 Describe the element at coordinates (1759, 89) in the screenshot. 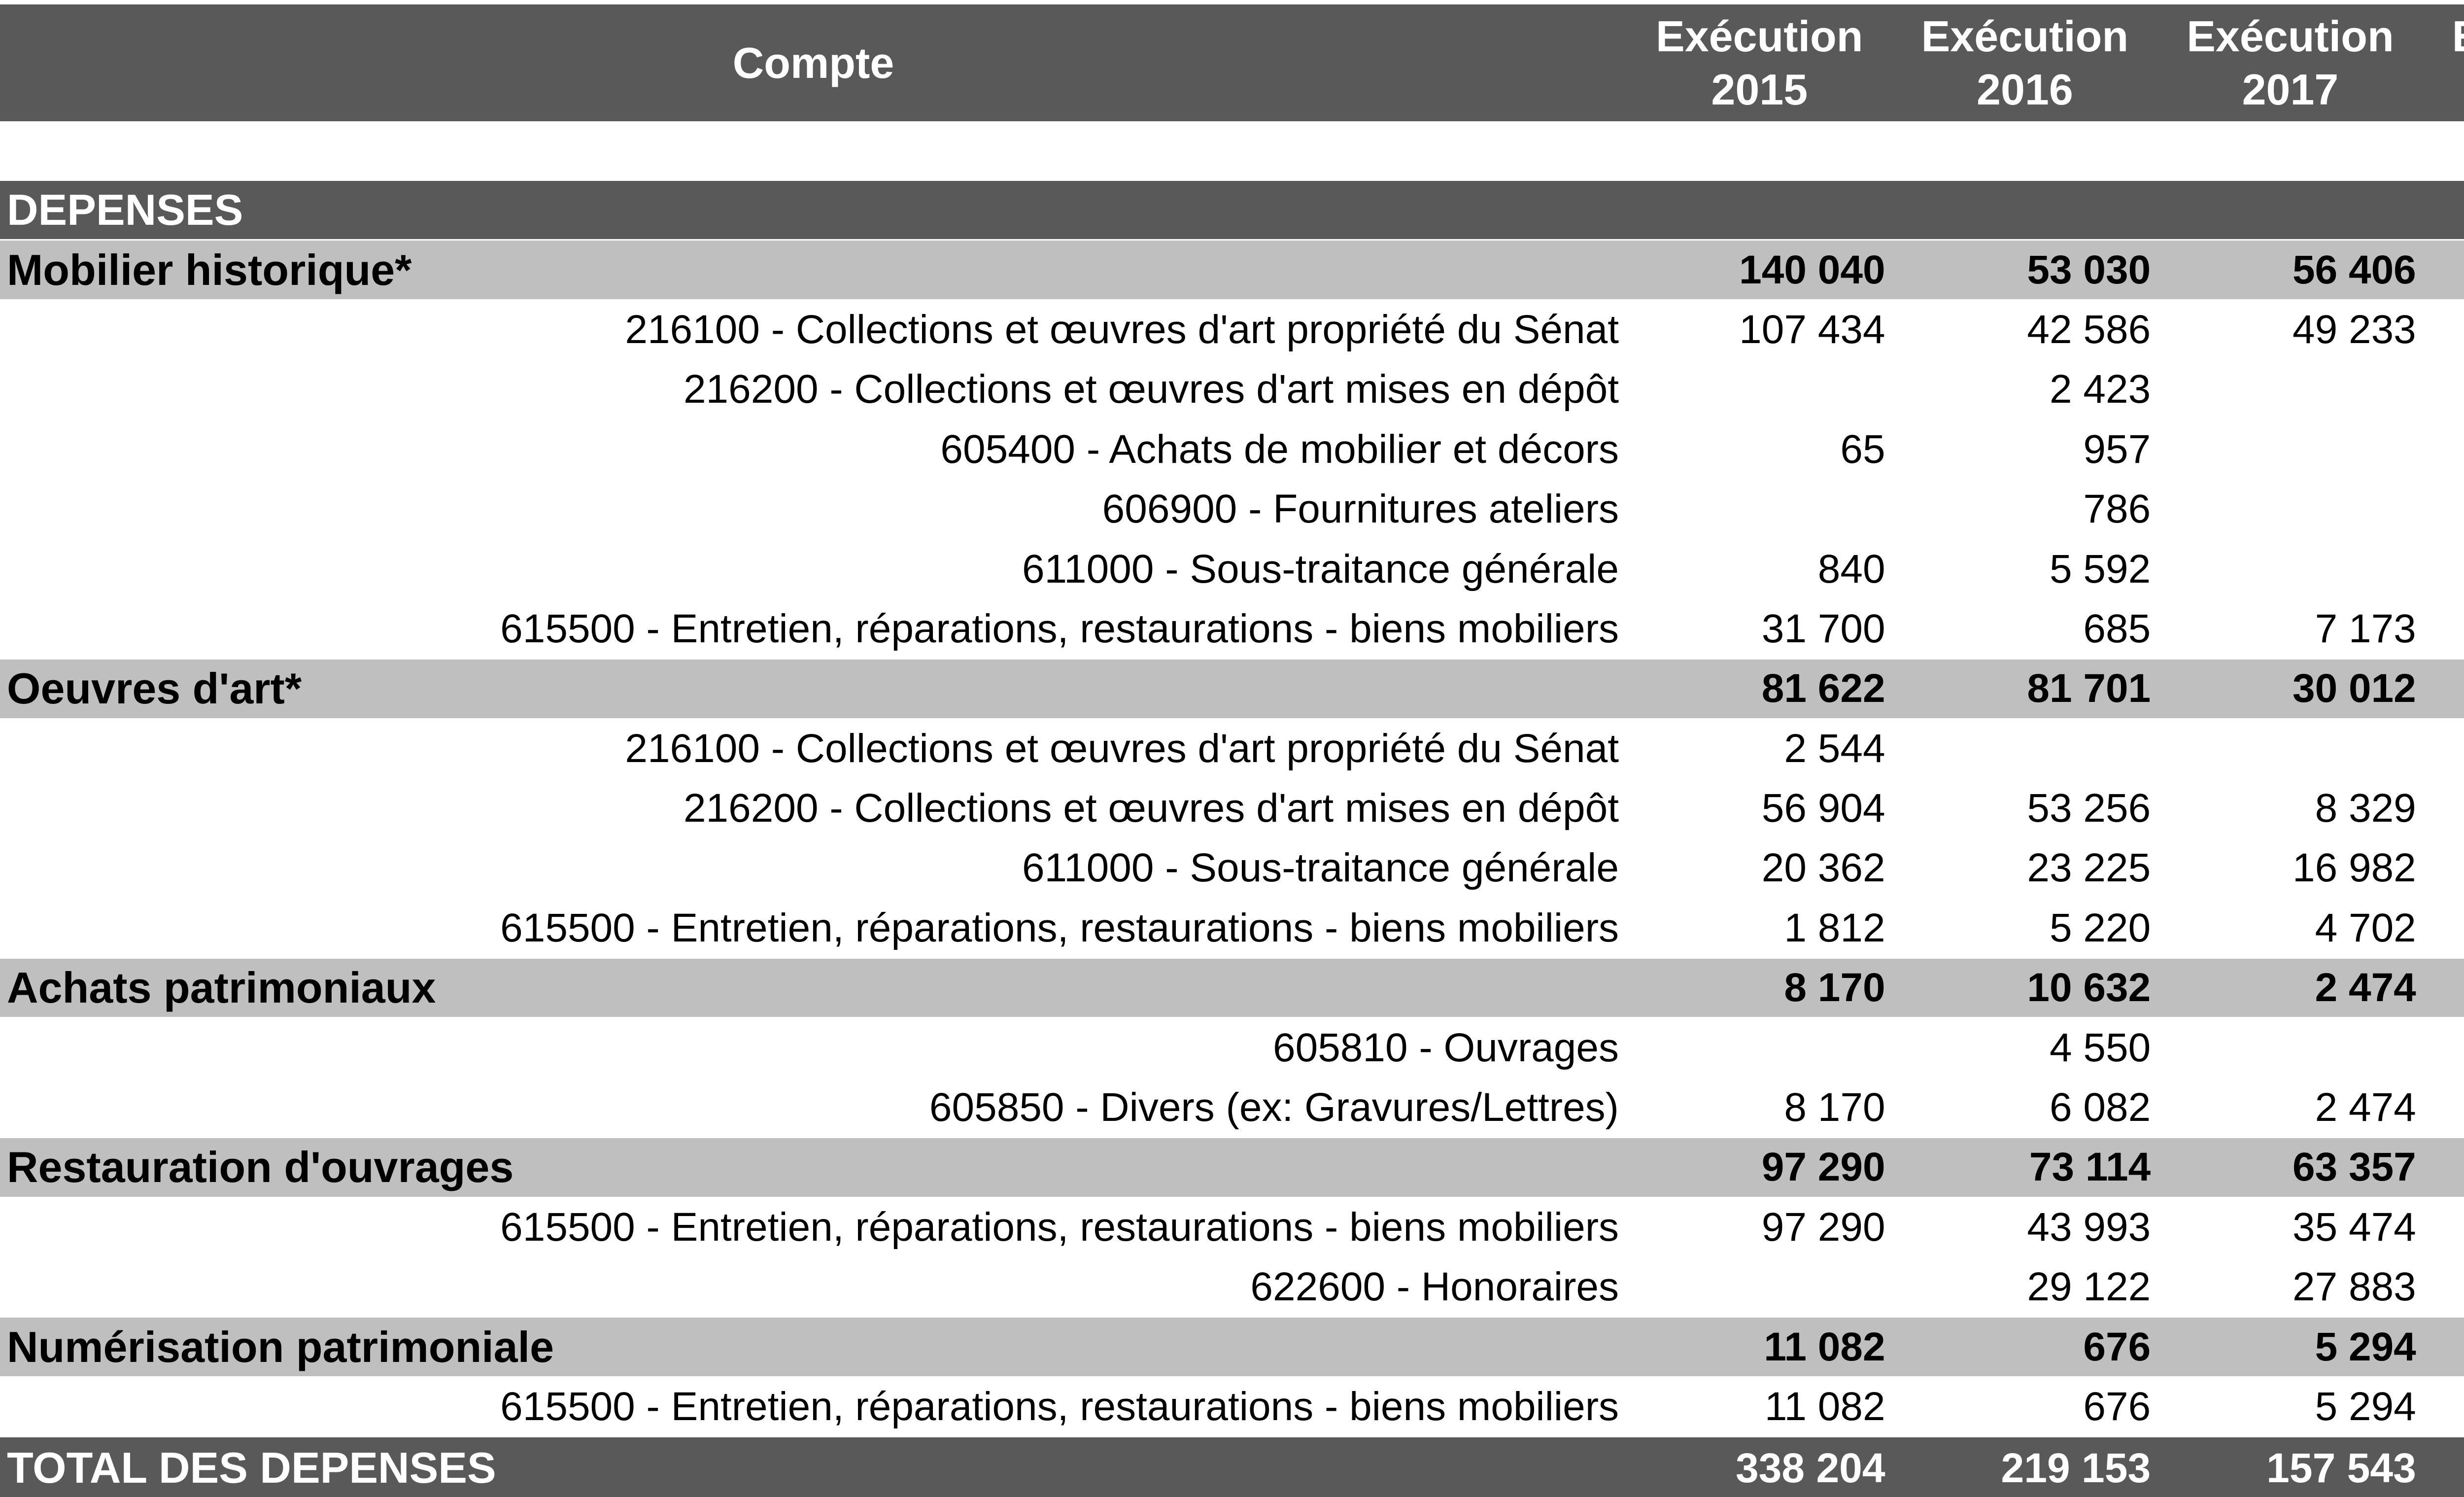

I see `column-header-line2: 2015` at that location.